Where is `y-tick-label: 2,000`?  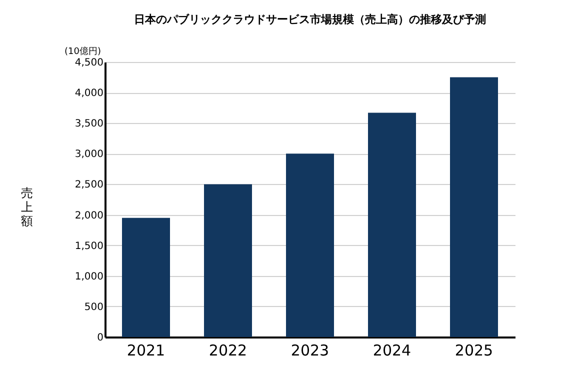
y-tick-label: 2,000 is located at coordinates (89, 216).